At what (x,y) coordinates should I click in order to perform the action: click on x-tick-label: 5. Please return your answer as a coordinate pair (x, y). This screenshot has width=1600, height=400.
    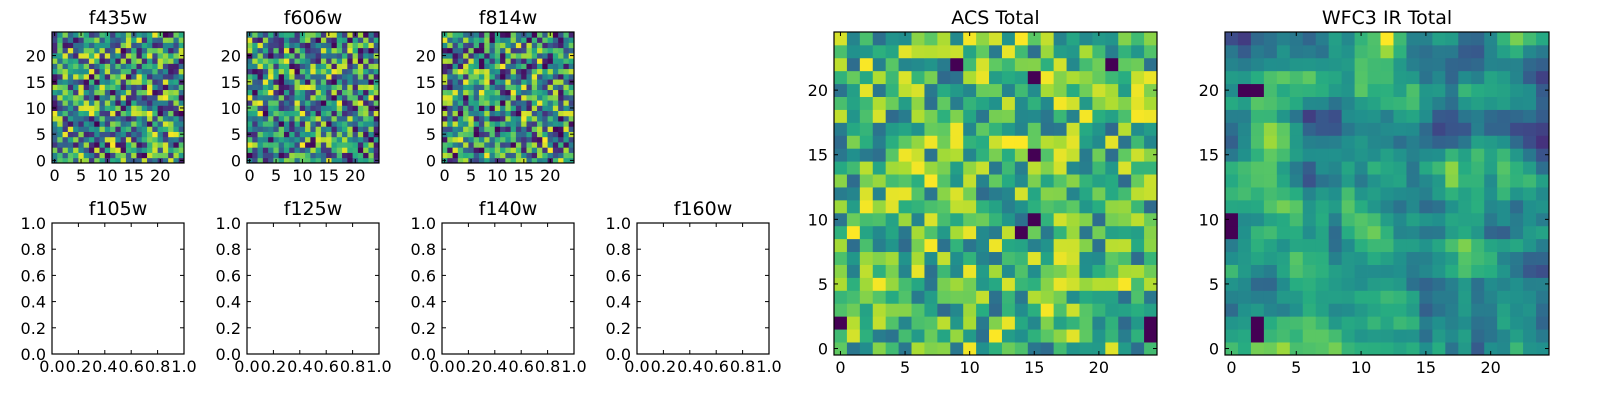
    Looking at the image, I should click on (81, 175).